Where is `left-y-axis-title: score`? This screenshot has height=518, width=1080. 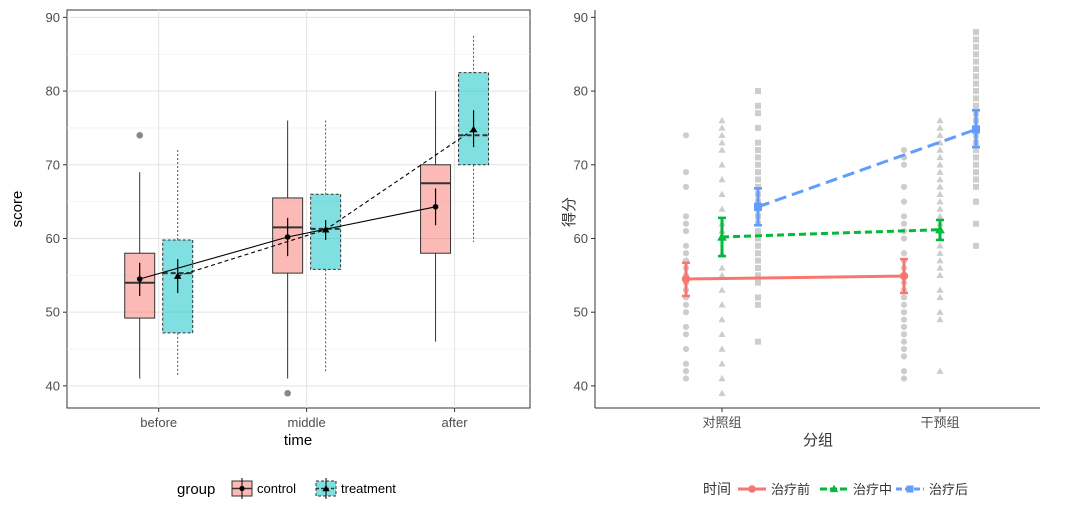
left-y-axis-title: score is located at coordinates (17, 209).